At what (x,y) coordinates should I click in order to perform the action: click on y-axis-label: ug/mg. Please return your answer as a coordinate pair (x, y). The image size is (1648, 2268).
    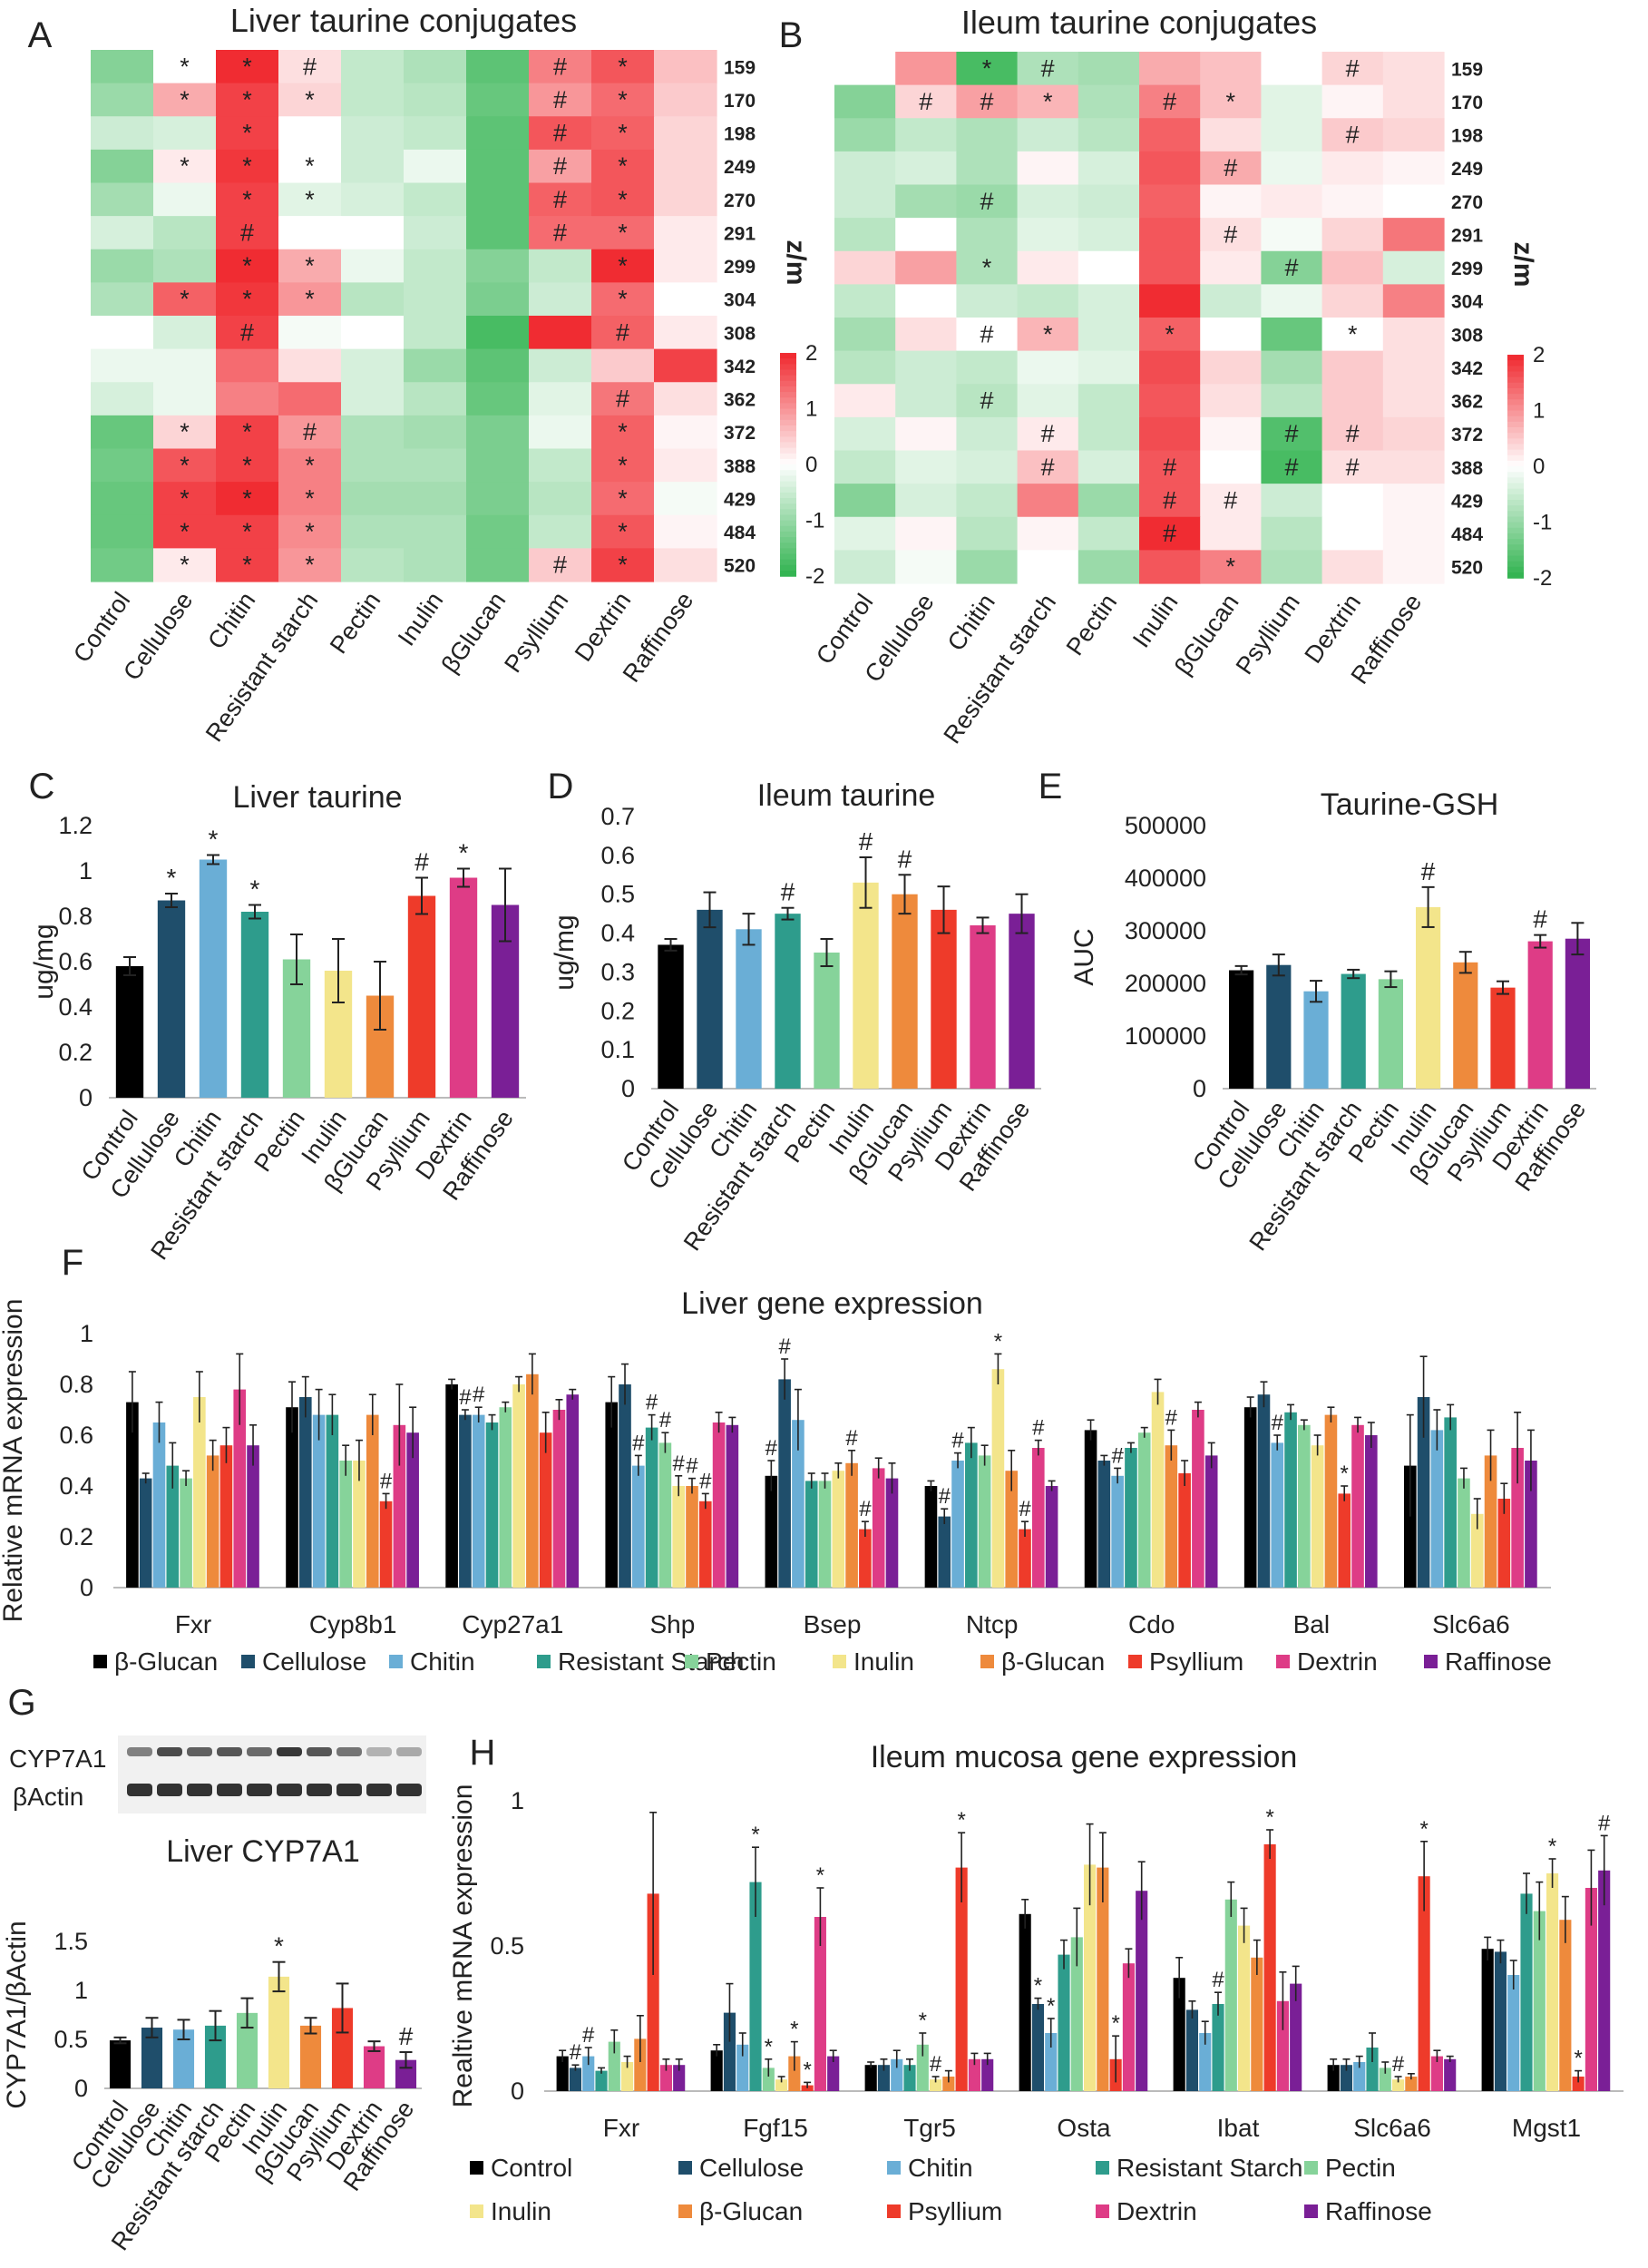
    Looking at the image, I should click on (565, 952).